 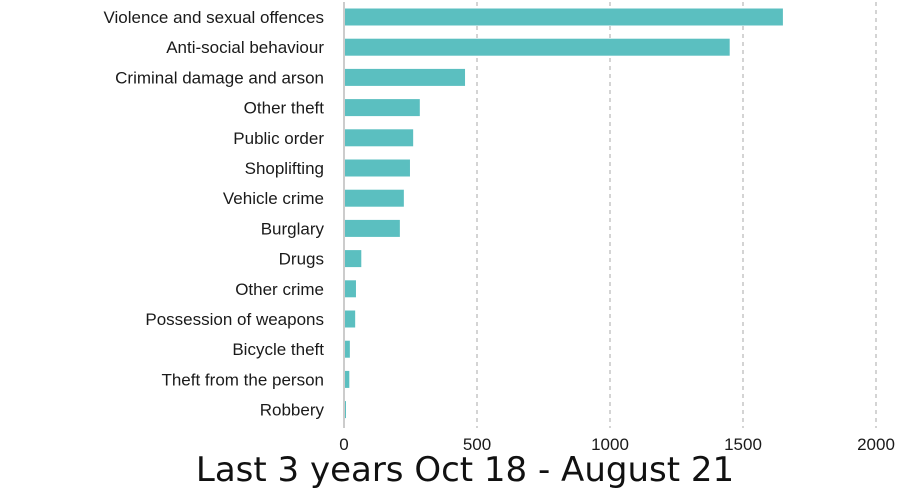 I want to click on category-label: Criminal damage and arson, so click(x=219, y=77).